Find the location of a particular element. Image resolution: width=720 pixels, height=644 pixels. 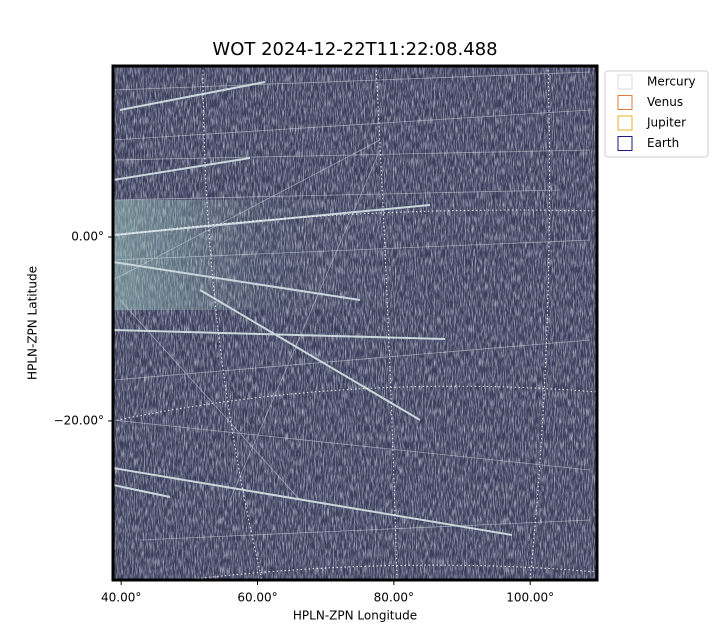

legend-label: Earth is located at coordinates (663, 143).